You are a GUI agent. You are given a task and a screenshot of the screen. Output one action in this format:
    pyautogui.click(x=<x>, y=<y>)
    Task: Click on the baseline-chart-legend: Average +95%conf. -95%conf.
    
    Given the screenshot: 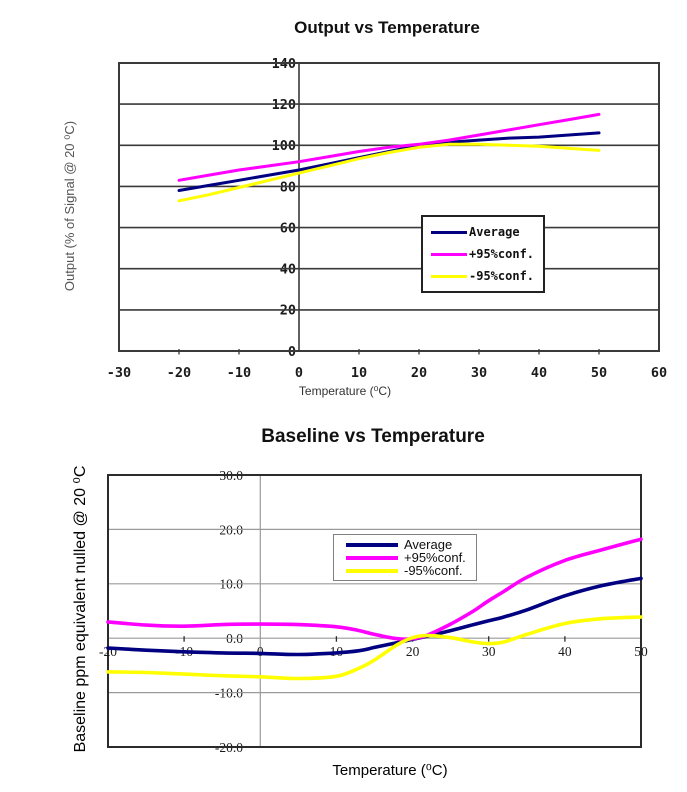 What is the action you would take?
    pyautogui.click(x=405, y=557)
    